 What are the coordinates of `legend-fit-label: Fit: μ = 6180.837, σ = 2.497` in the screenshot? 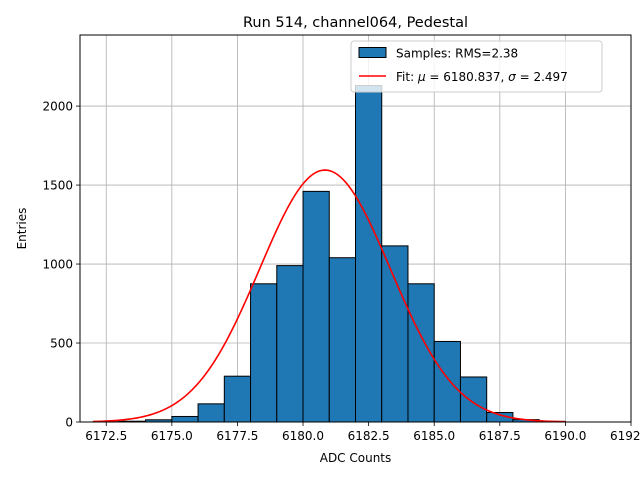 It's located at (482, 77).